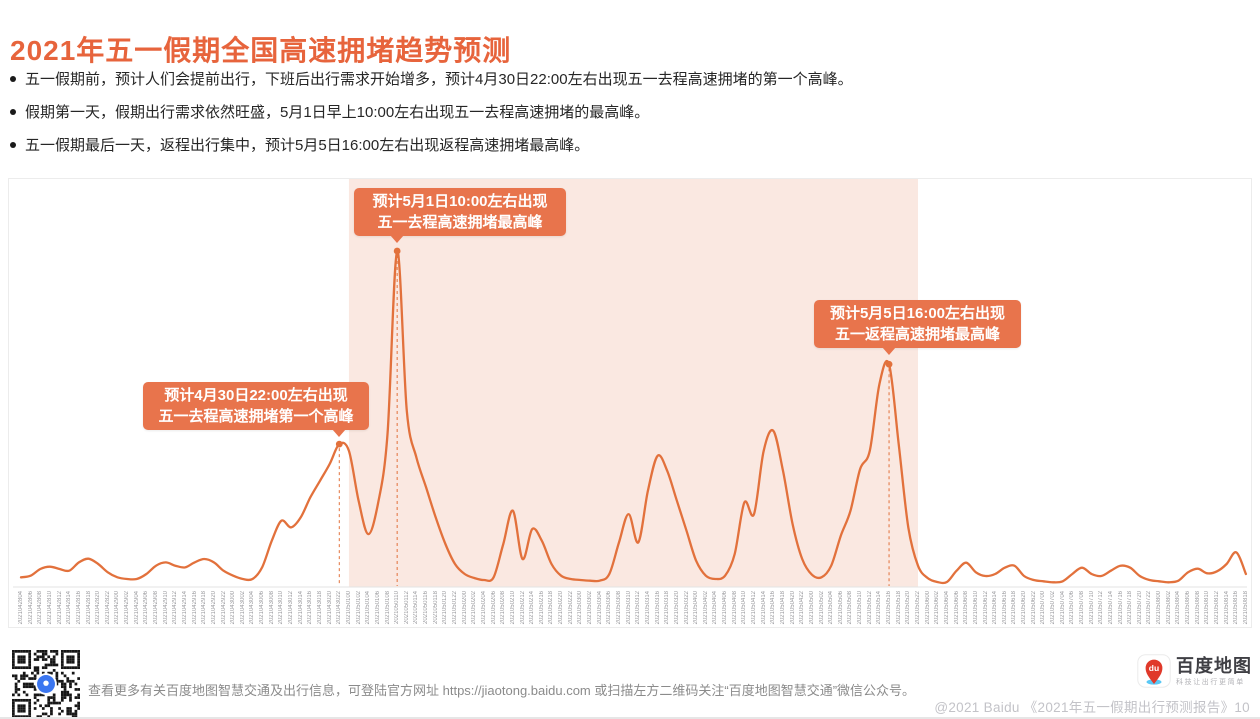 This screenshot has height=719, width=1260. What do you see at coordinates (1214, 665) in the screenshot?
I see `logo-text: 百度地图` at bounding box center [1214, 665].